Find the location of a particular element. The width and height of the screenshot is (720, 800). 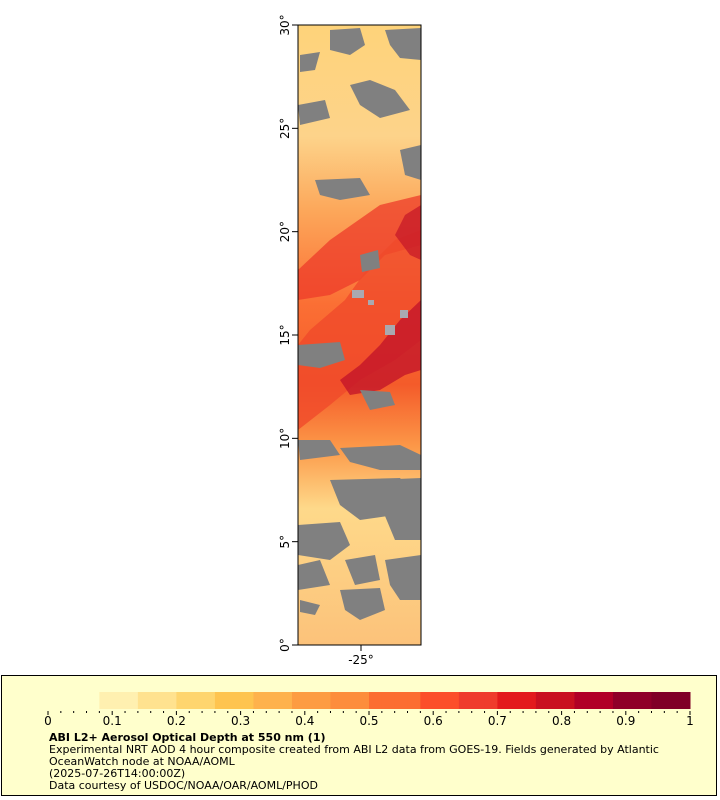

lat-tick-label: 5° is located at coordinates (285, 542).